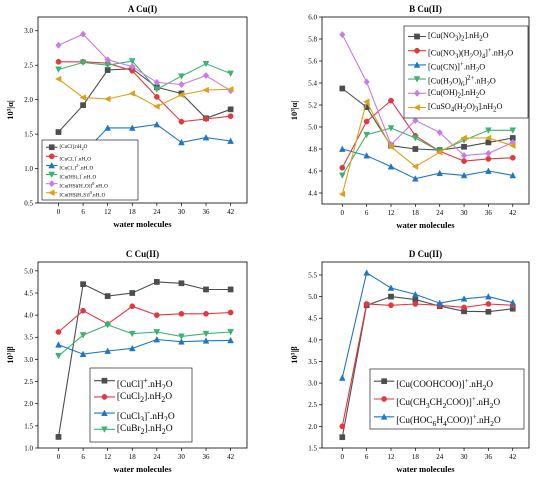  What do you see at coordinates (312, 427) in the screenshot?
I see `y-tick-label: 2.0` at bounding box center [312, 427].